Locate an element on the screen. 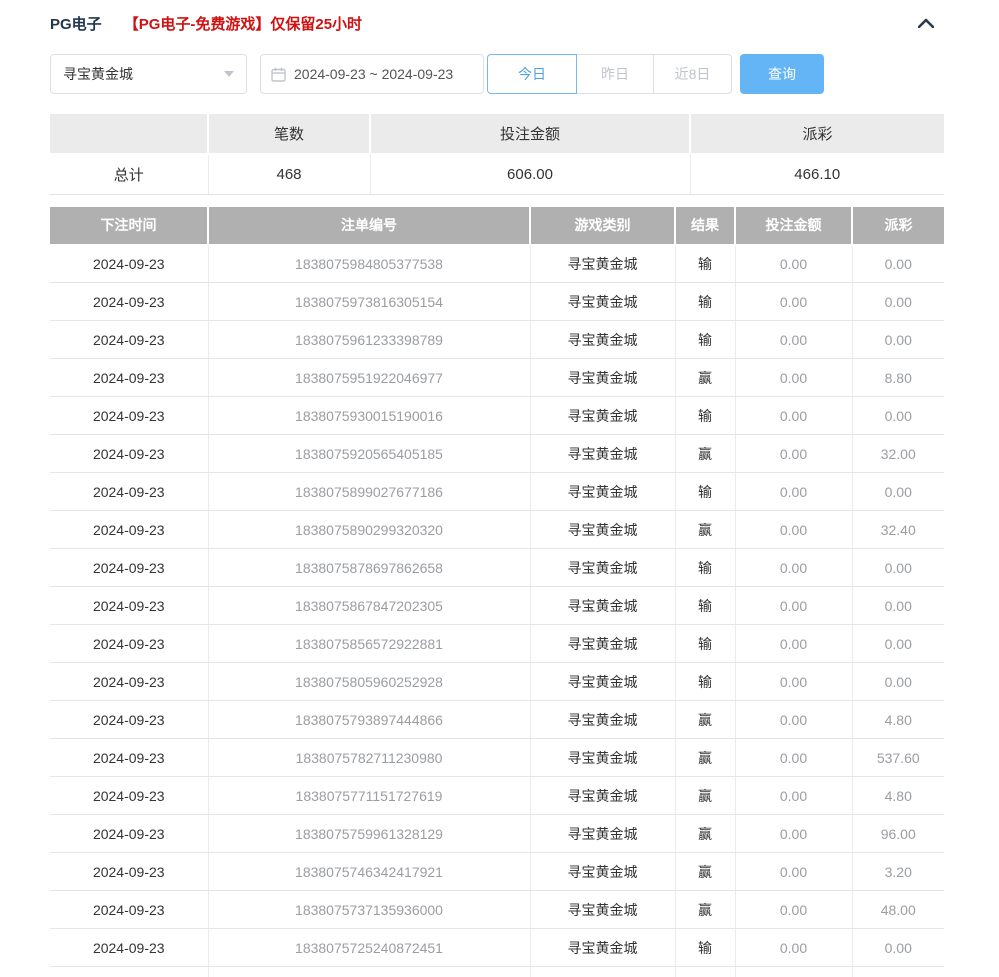 Image resolution: width=999 pixels, height=977 pixels. cell-bet-id: 1838075878697862658 is located at coordinates (369, 567).